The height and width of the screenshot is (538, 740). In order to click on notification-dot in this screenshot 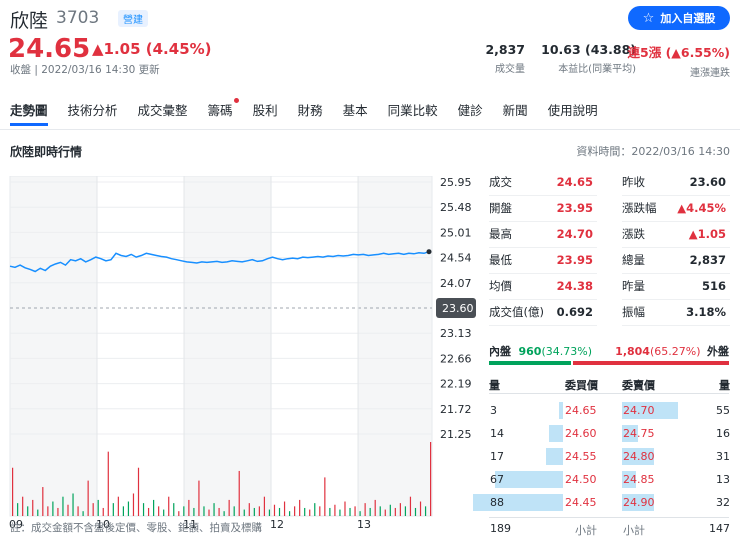, I will do `click(236, 100)`.